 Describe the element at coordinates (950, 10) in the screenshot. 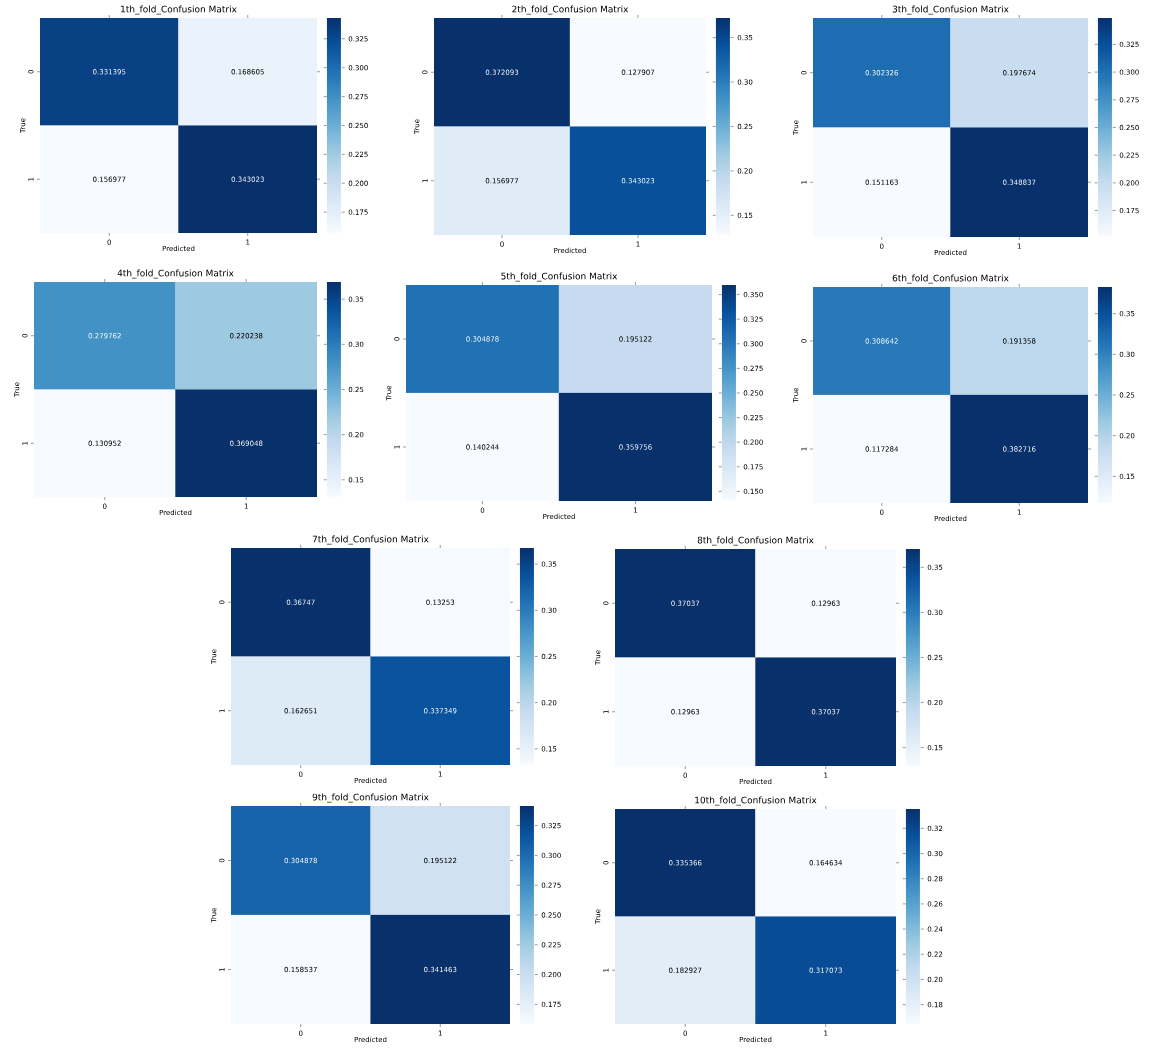

I see `chart-title: 3th_fold_Confusion Matrix` at that location.